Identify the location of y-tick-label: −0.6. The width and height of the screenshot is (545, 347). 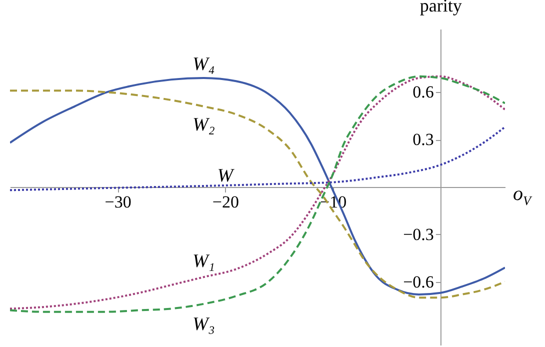
(418, 282).